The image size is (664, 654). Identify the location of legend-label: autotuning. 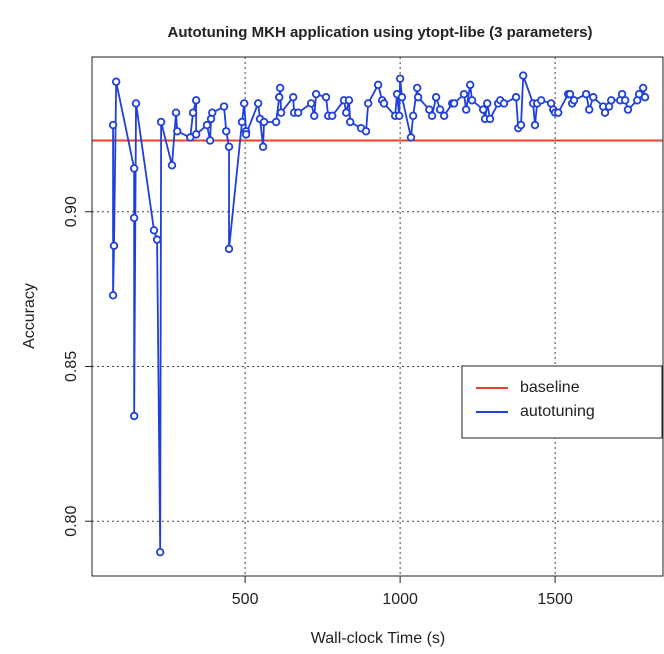
(557, 411).